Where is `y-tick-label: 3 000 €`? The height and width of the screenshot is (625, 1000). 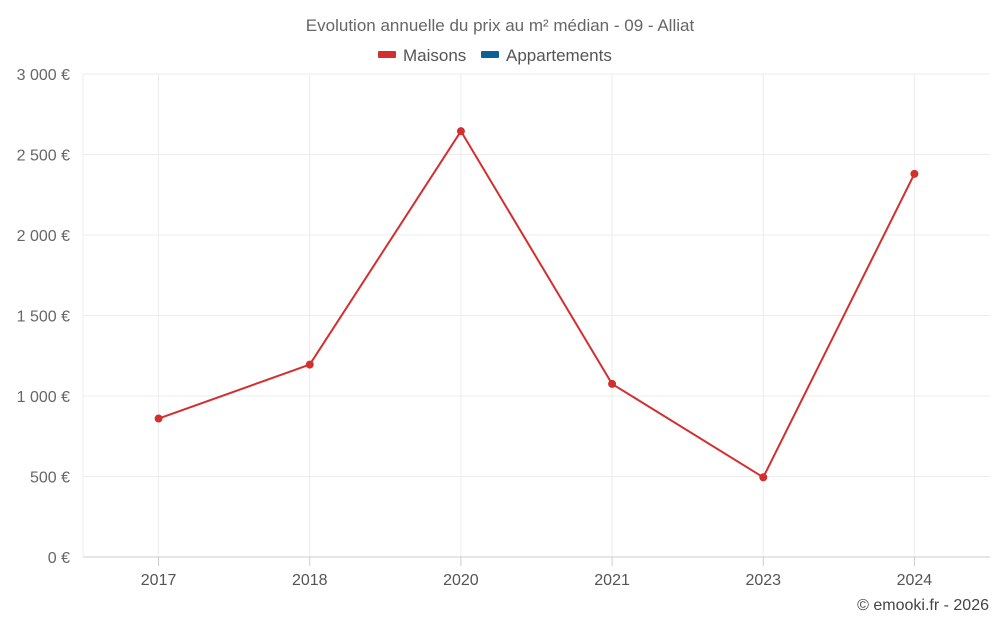
y-tick-label: 3 000 € is located at coordinates (43, 75).